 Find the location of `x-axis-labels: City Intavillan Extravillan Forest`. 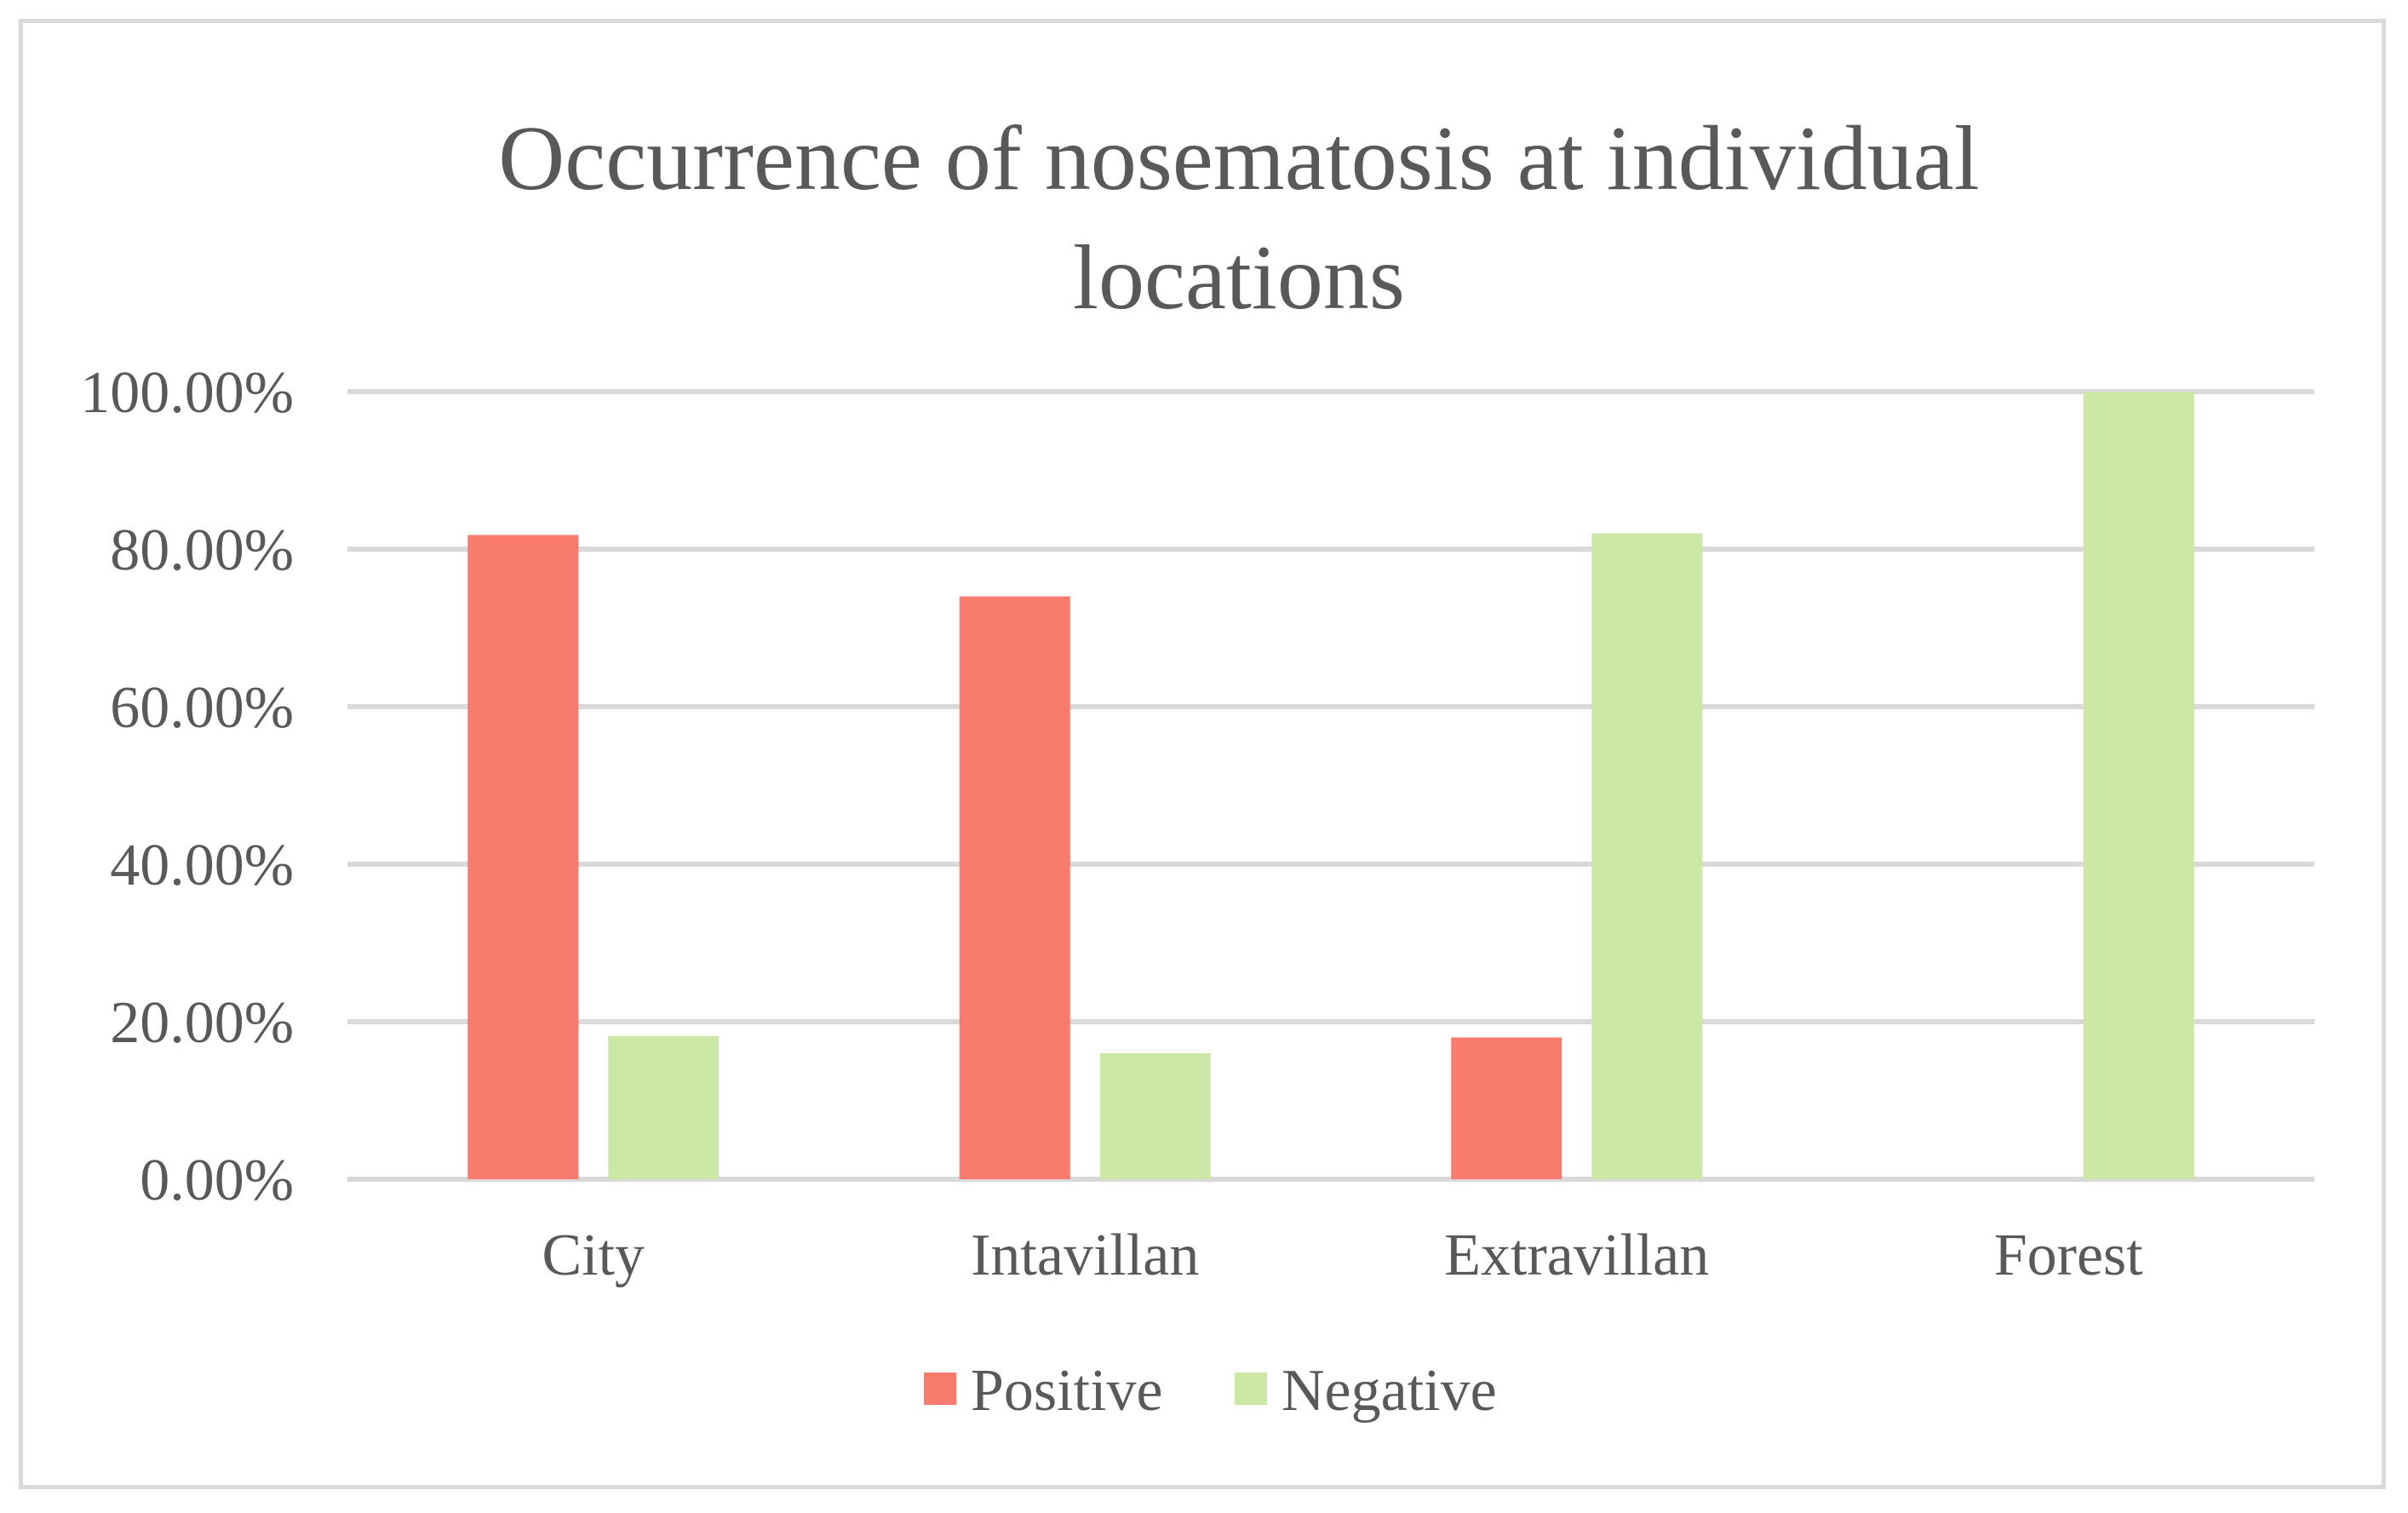

x-axis-labels: City Intavillan Extravillan Forest is located at coordinates (1342, 1255).